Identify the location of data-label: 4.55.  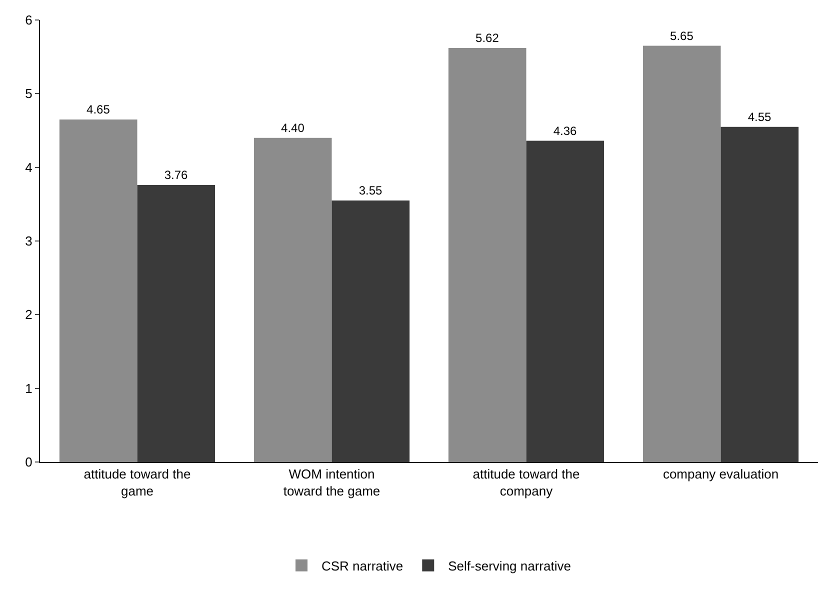
(760, 117).